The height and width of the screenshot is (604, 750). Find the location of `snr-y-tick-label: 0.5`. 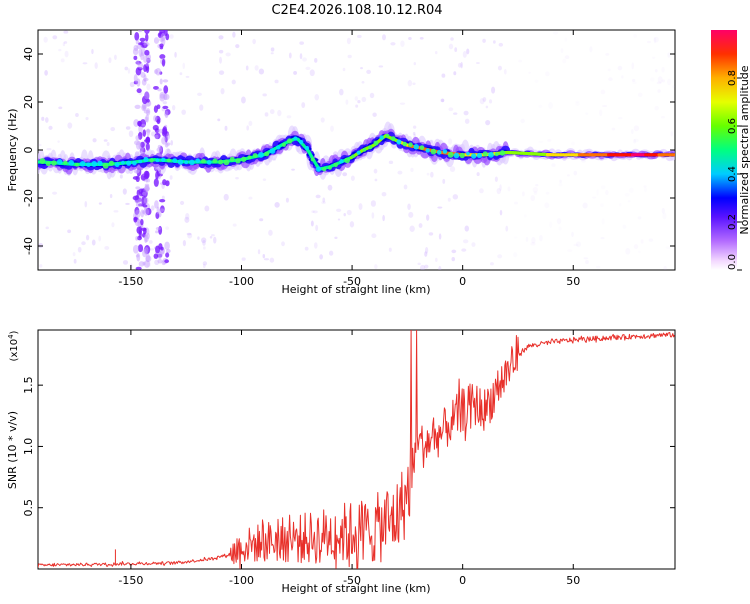

snr-y-tick-label: 0.5 is located at coordinates (28, 508).